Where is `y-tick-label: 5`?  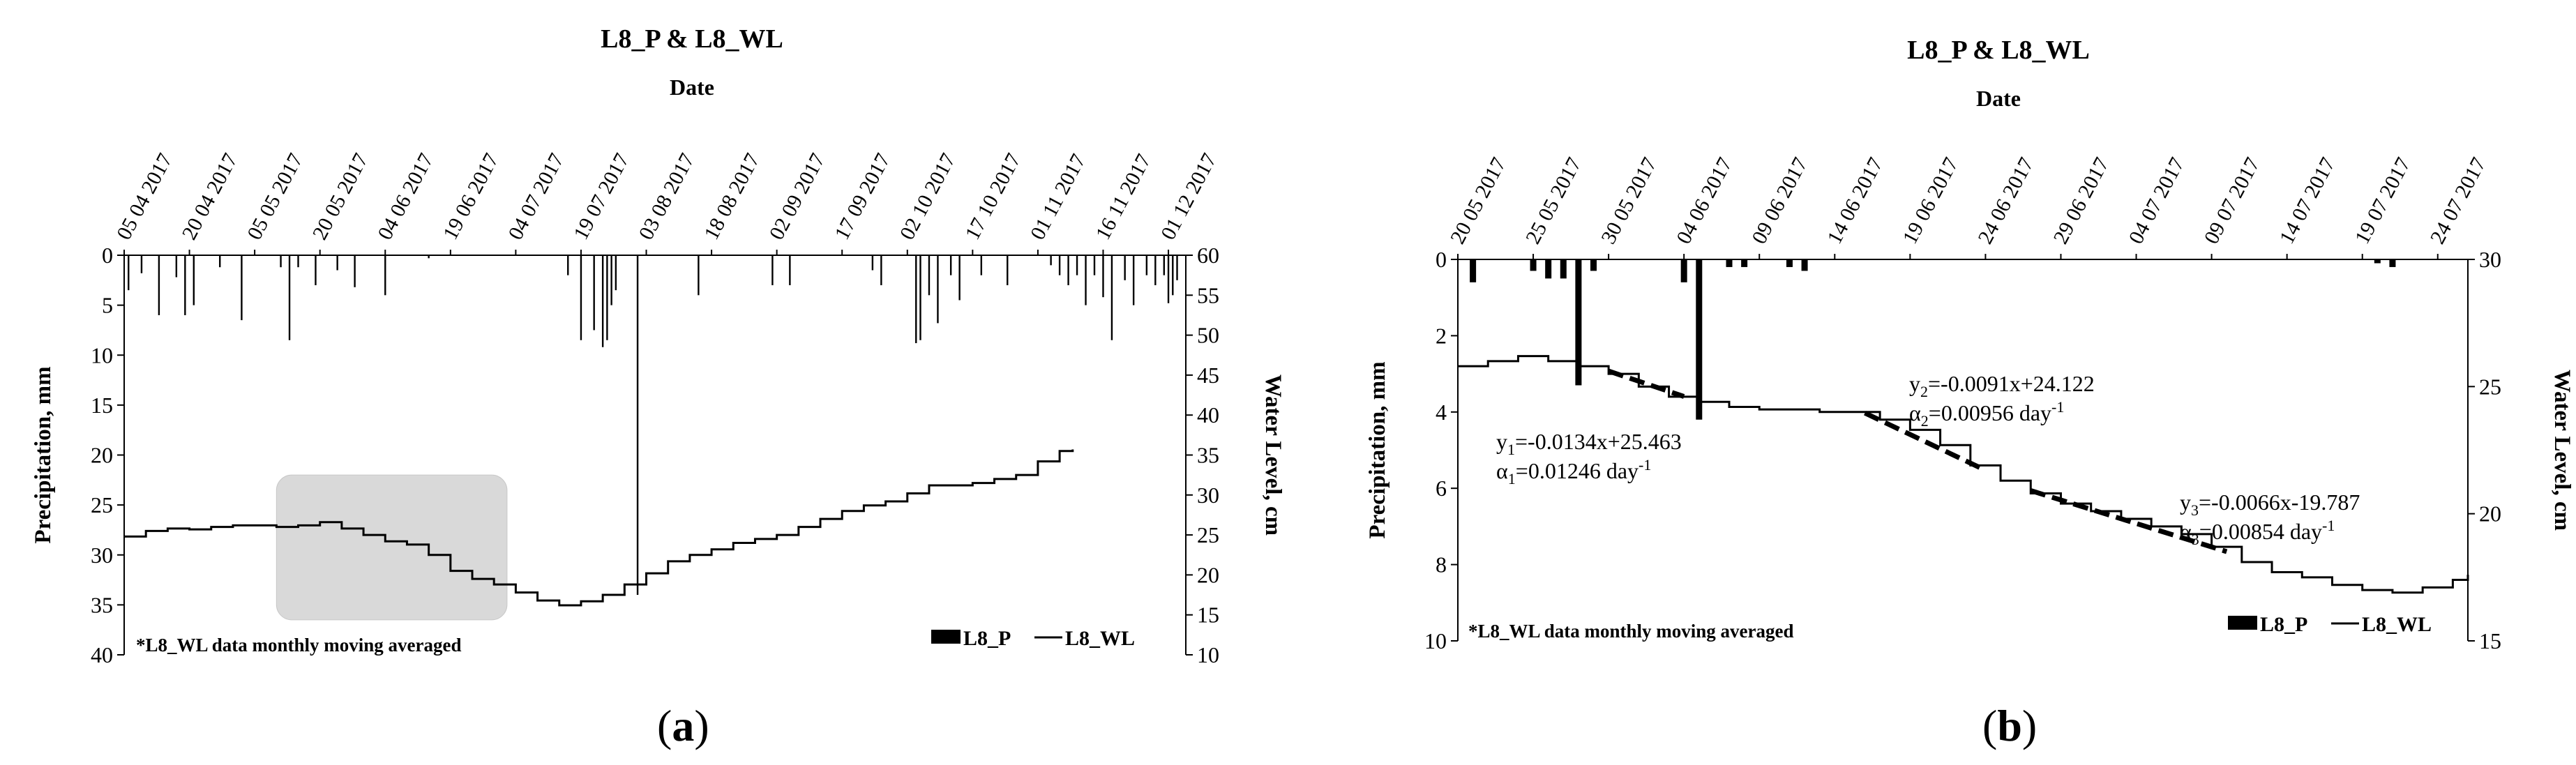
y-tick-label: 5 is located at coordinates (107, 305).